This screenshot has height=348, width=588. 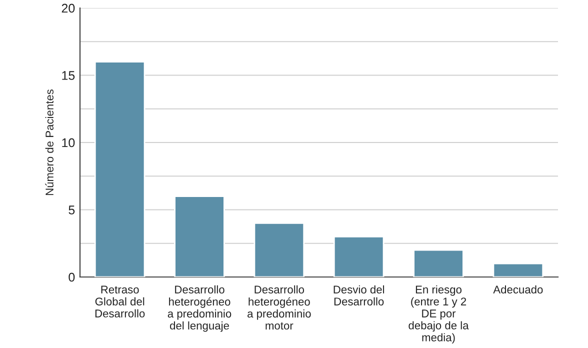 I want to click on y-tick-label: 20, so click(x=68, y=8).